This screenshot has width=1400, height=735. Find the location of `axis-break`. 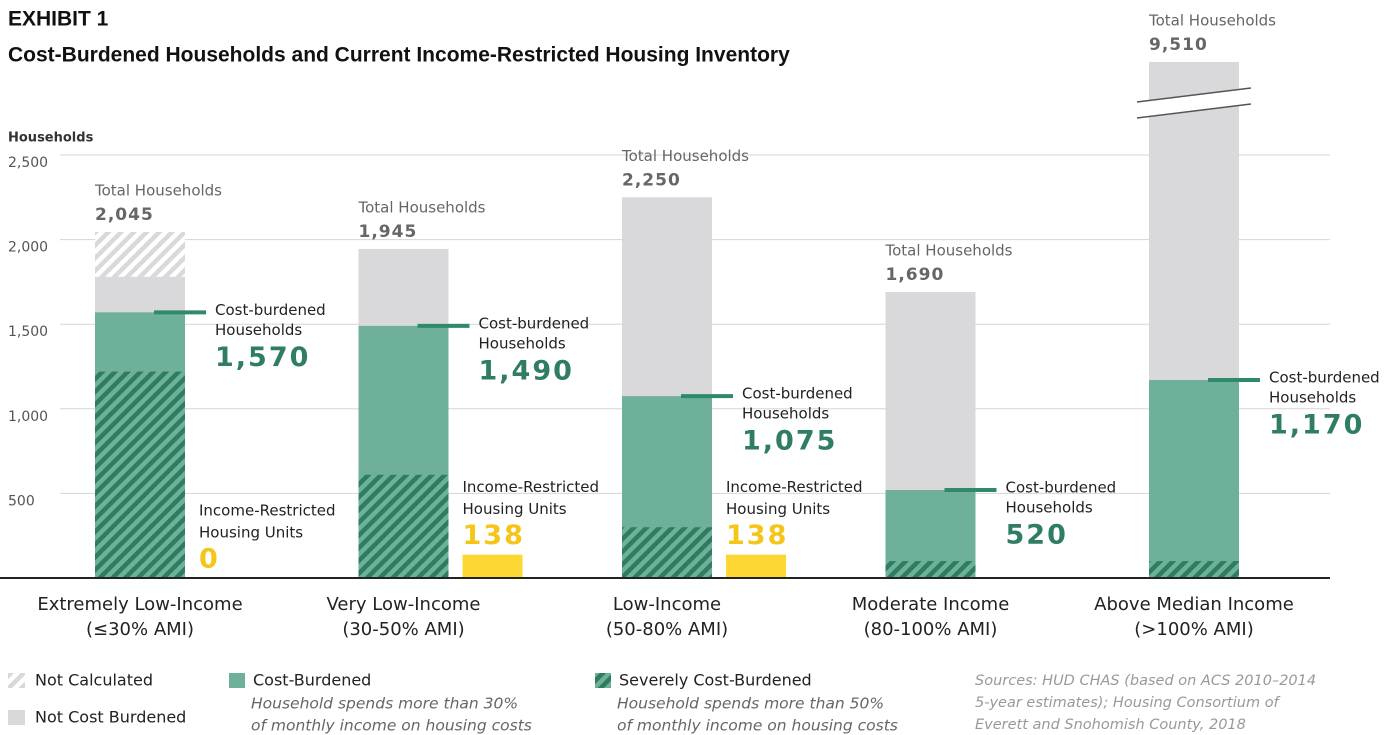

axis-break is located at coordinates (1194, 103).